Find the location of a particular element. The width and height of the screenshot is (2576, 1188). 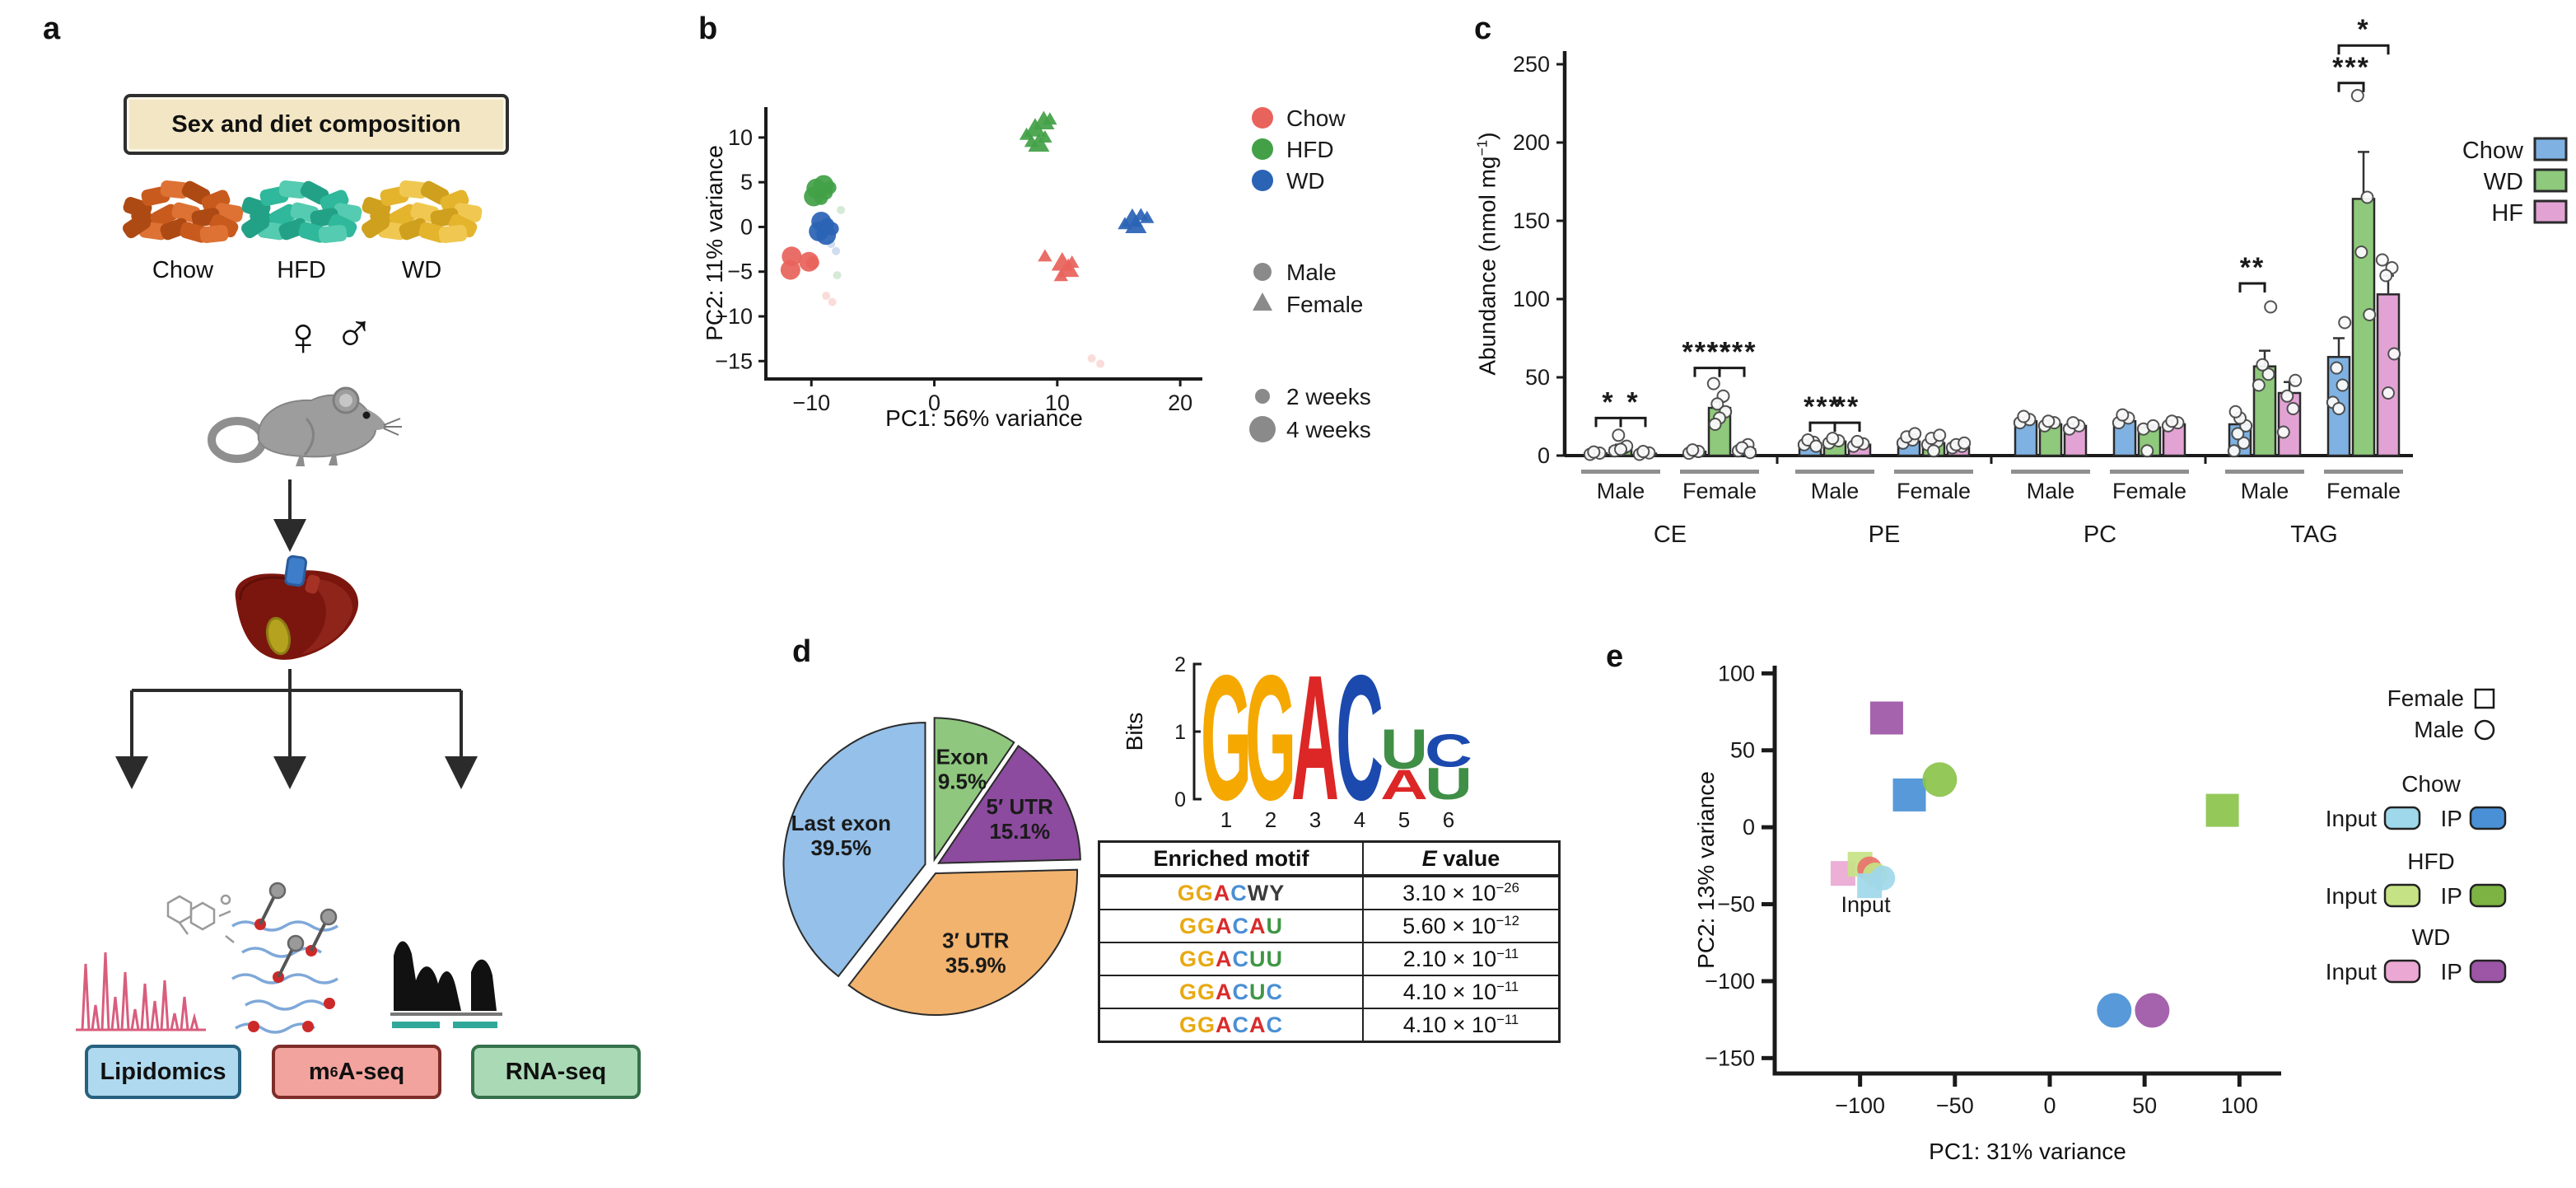

coverage-track-icon is located at coordinates (446, 985).